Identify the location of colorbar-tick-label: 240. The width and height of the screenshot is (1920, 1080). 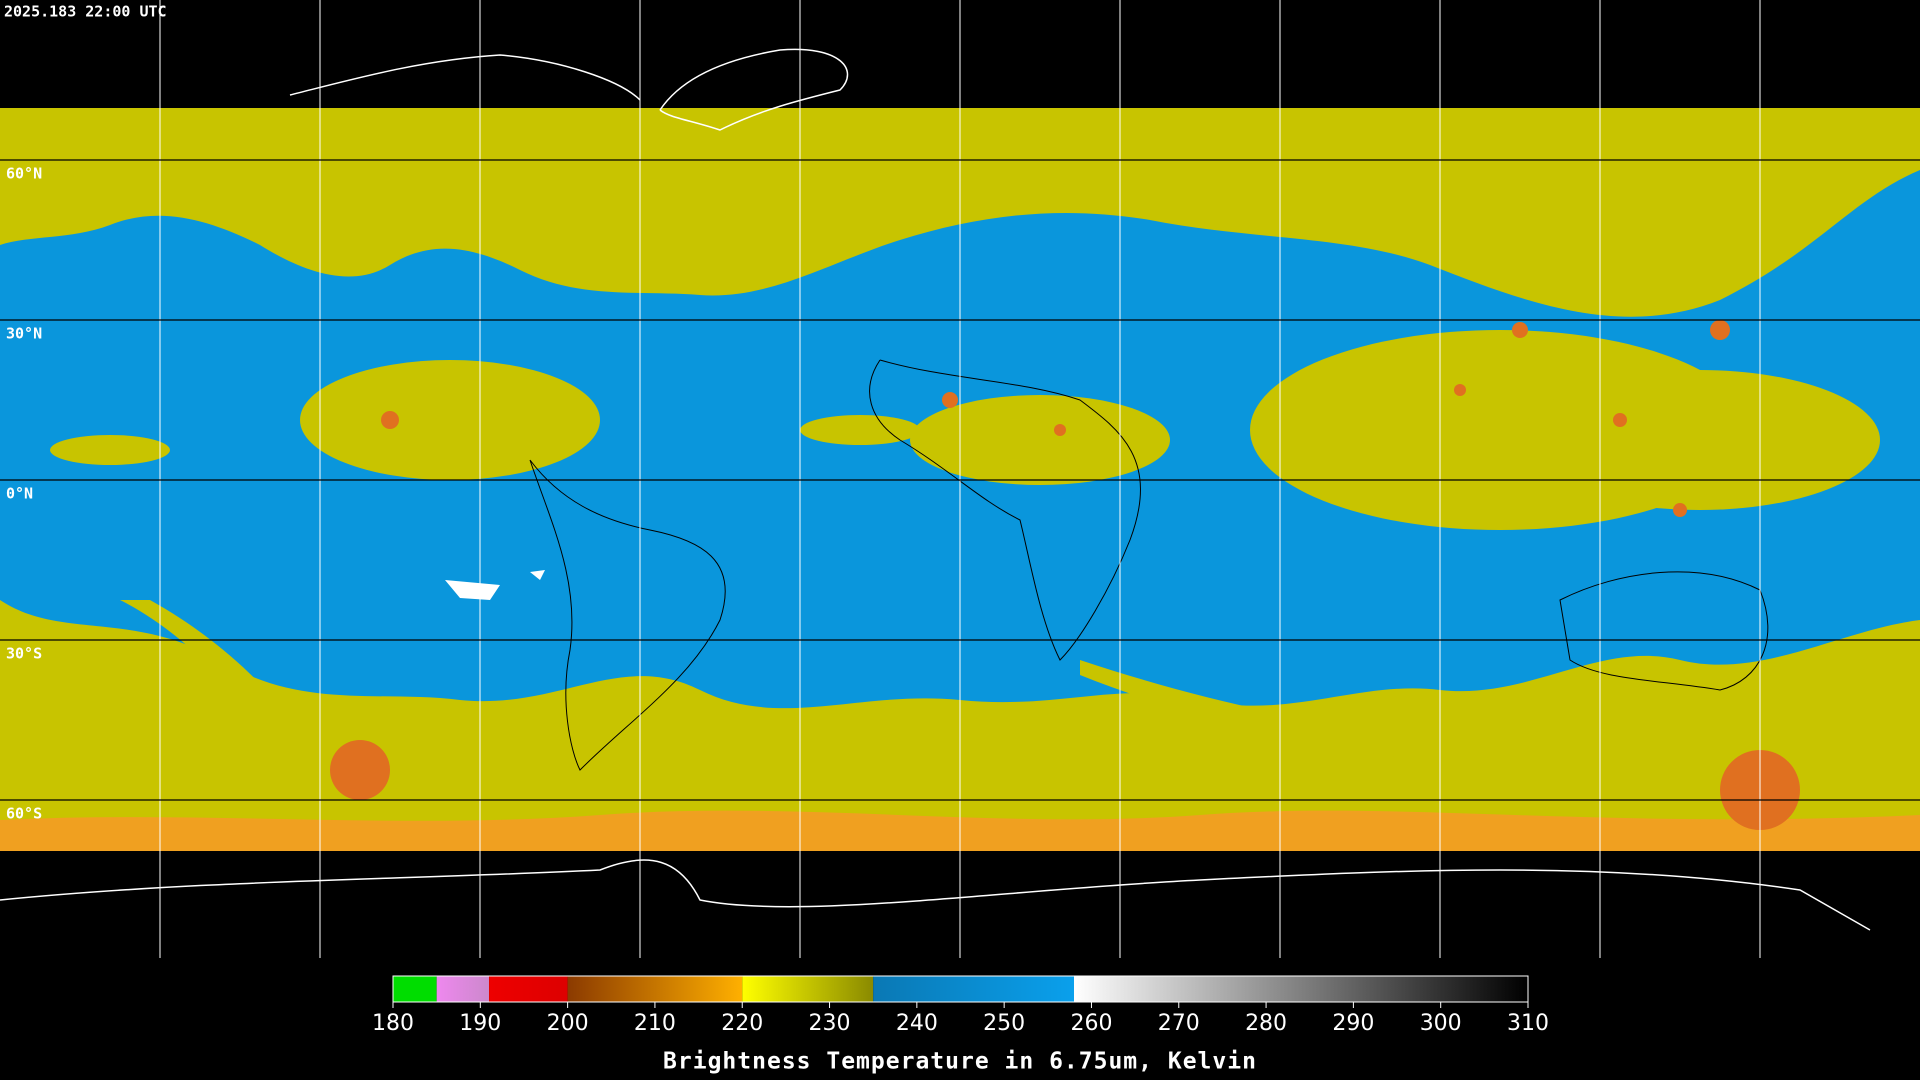
(917, 1023).